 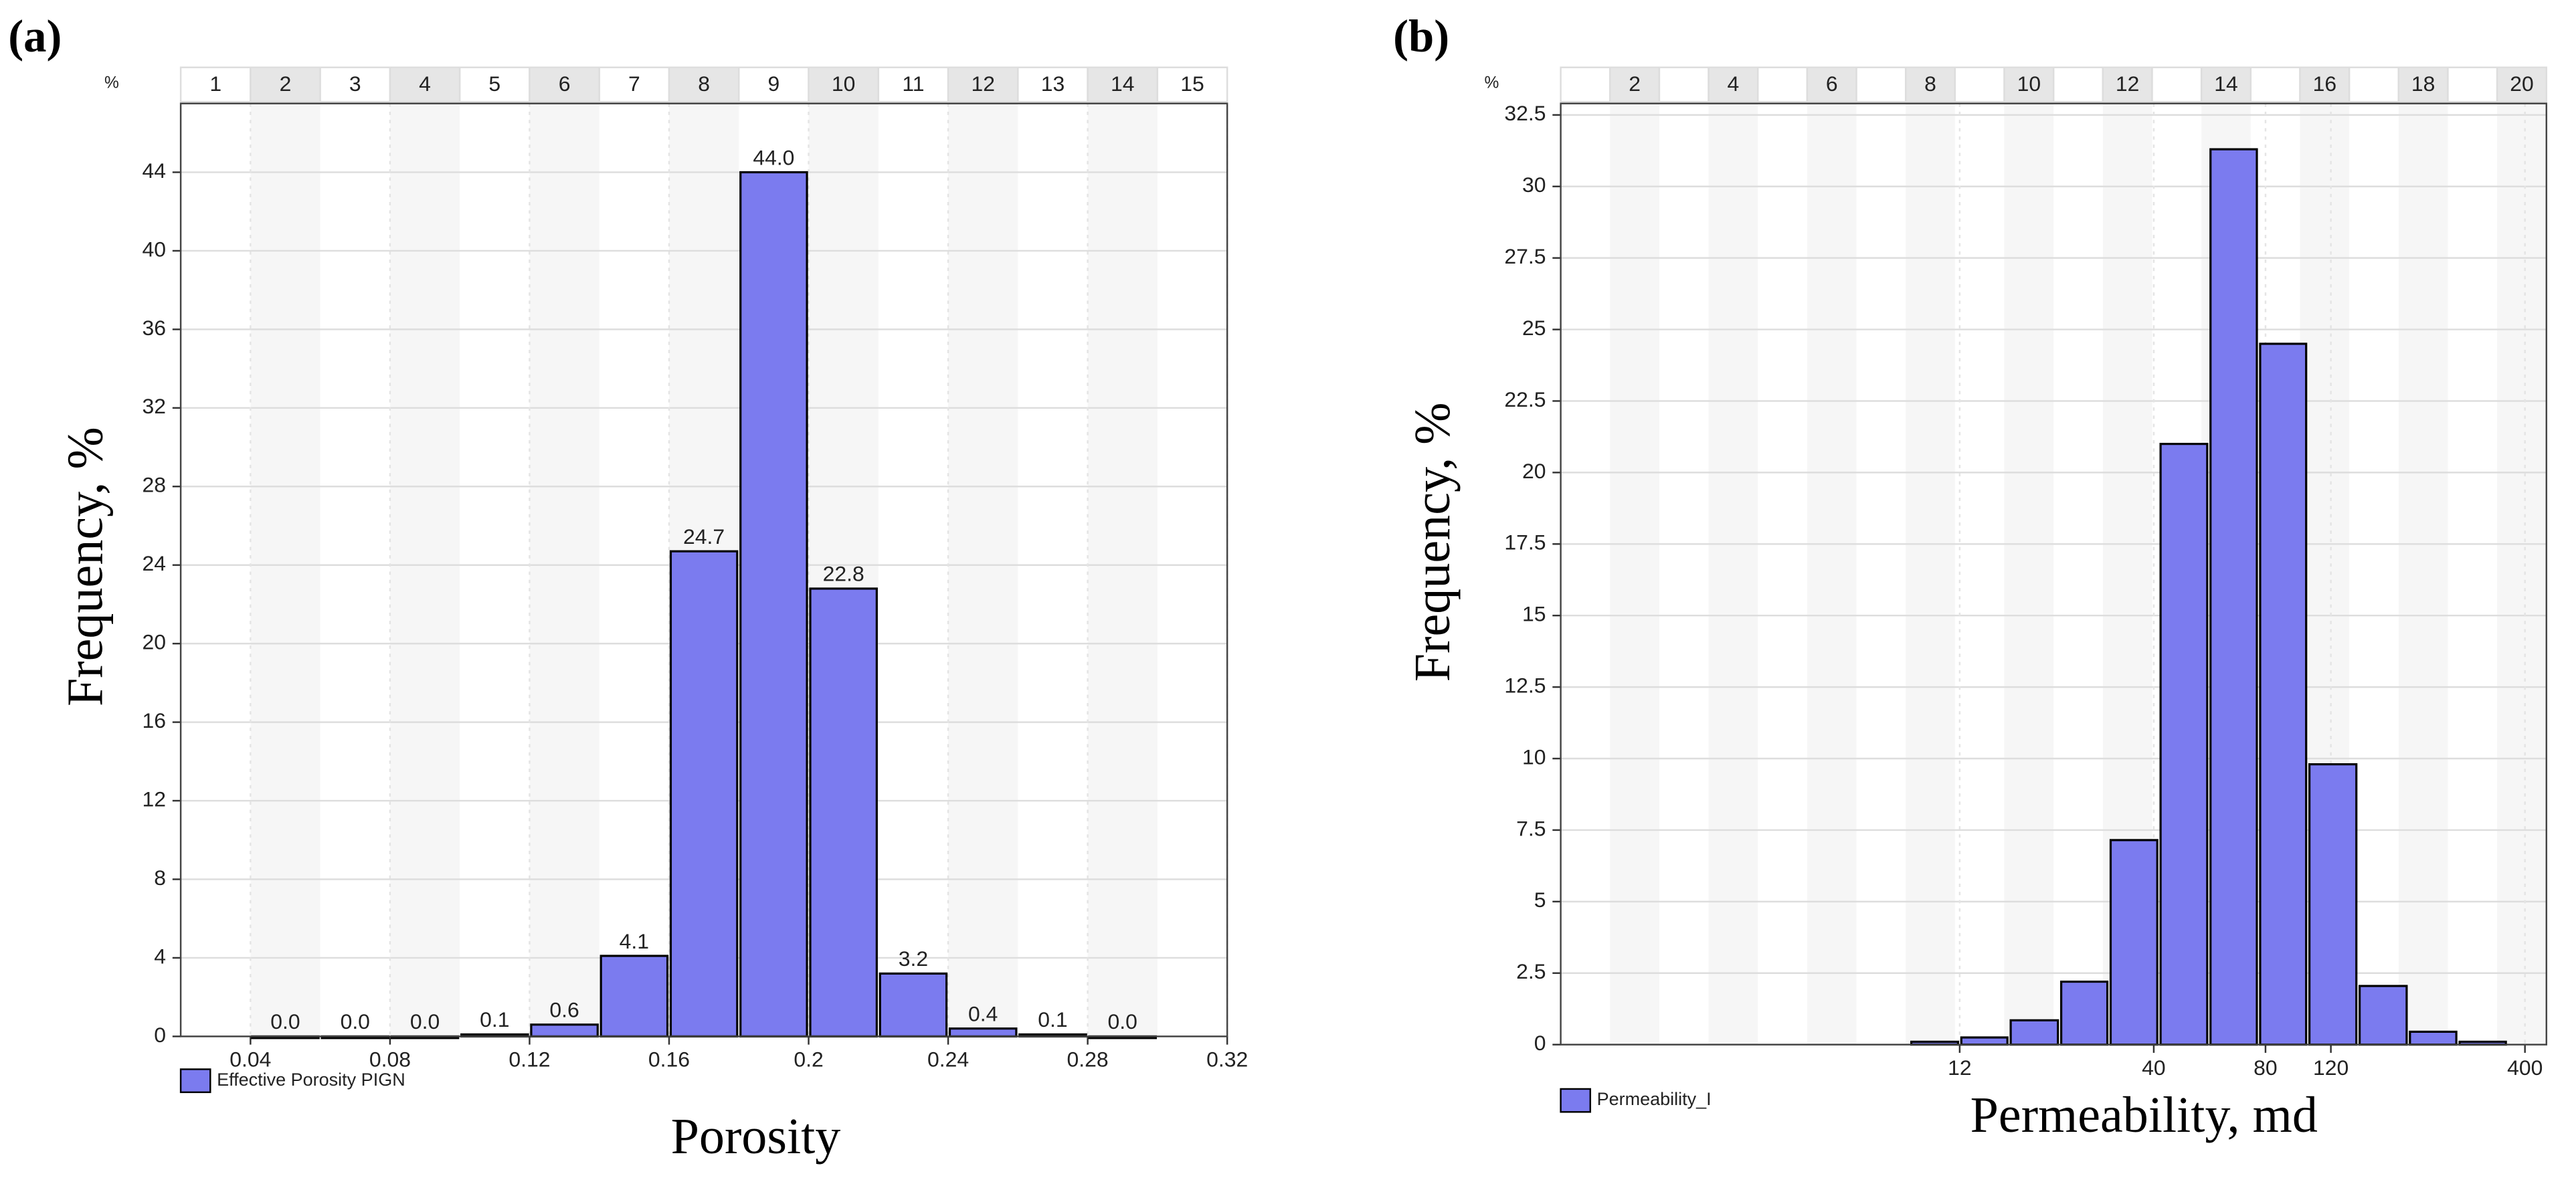 What do you see at coordinates (1432, 542) in the screenshot?
I see `y-axis-label: Frequency, %` at bounding box center [1432, 542].